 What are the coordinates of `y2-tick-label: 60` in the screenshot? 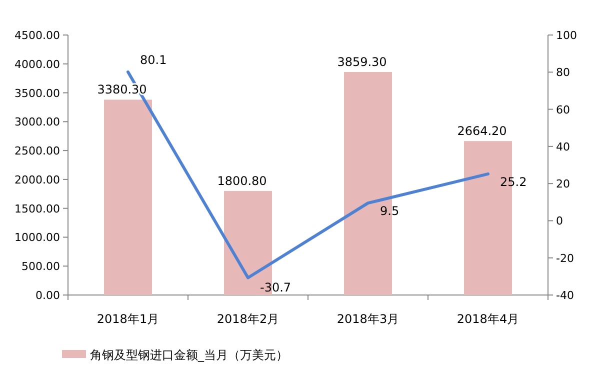 It's located at (563, 109).